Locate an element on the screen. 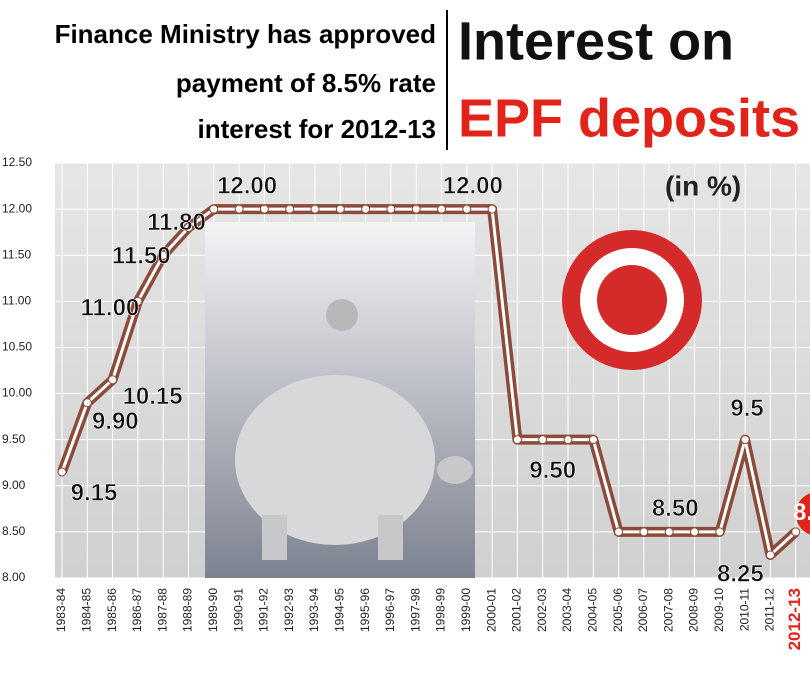 The height and width of the screenshot is (680, 810). value-label: 11.50 is located at coordinates (141, 256).